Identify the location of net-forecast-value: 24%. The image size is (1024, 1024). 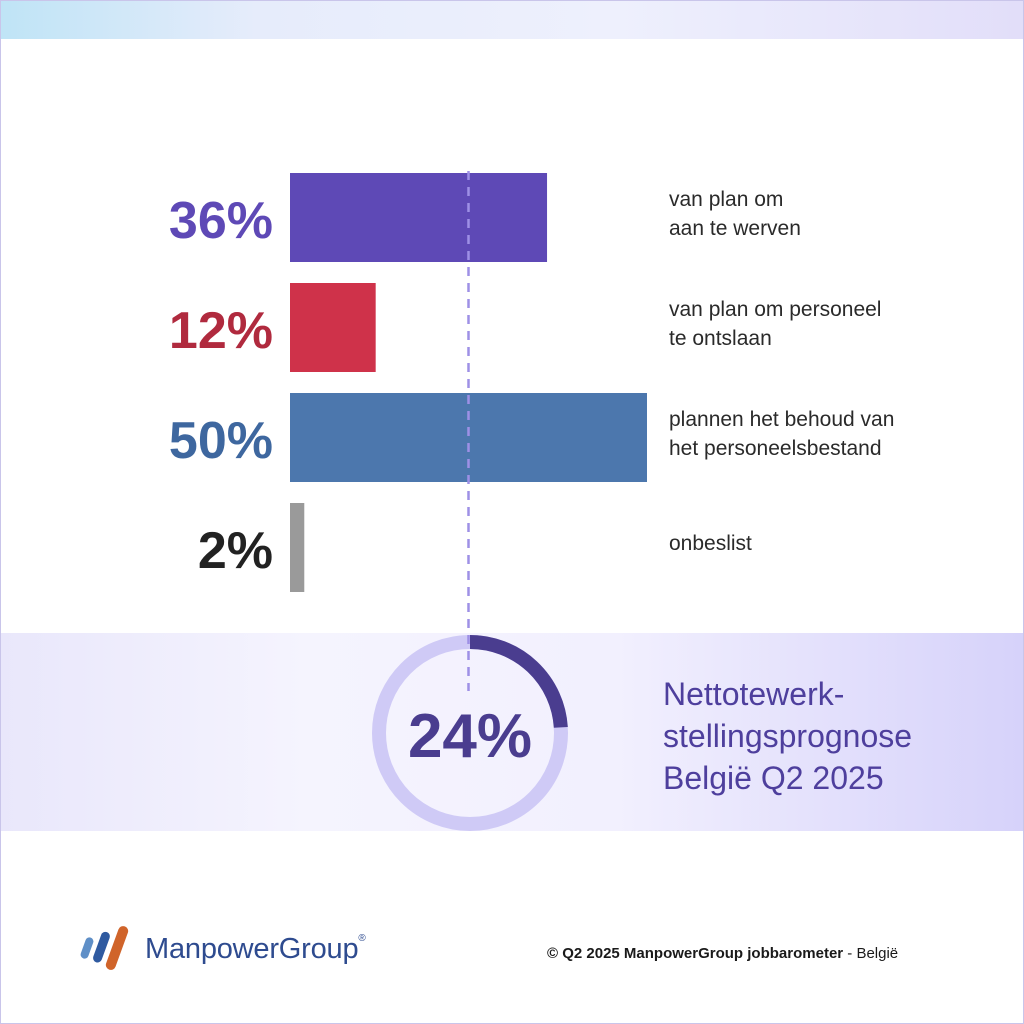
(470, 736).